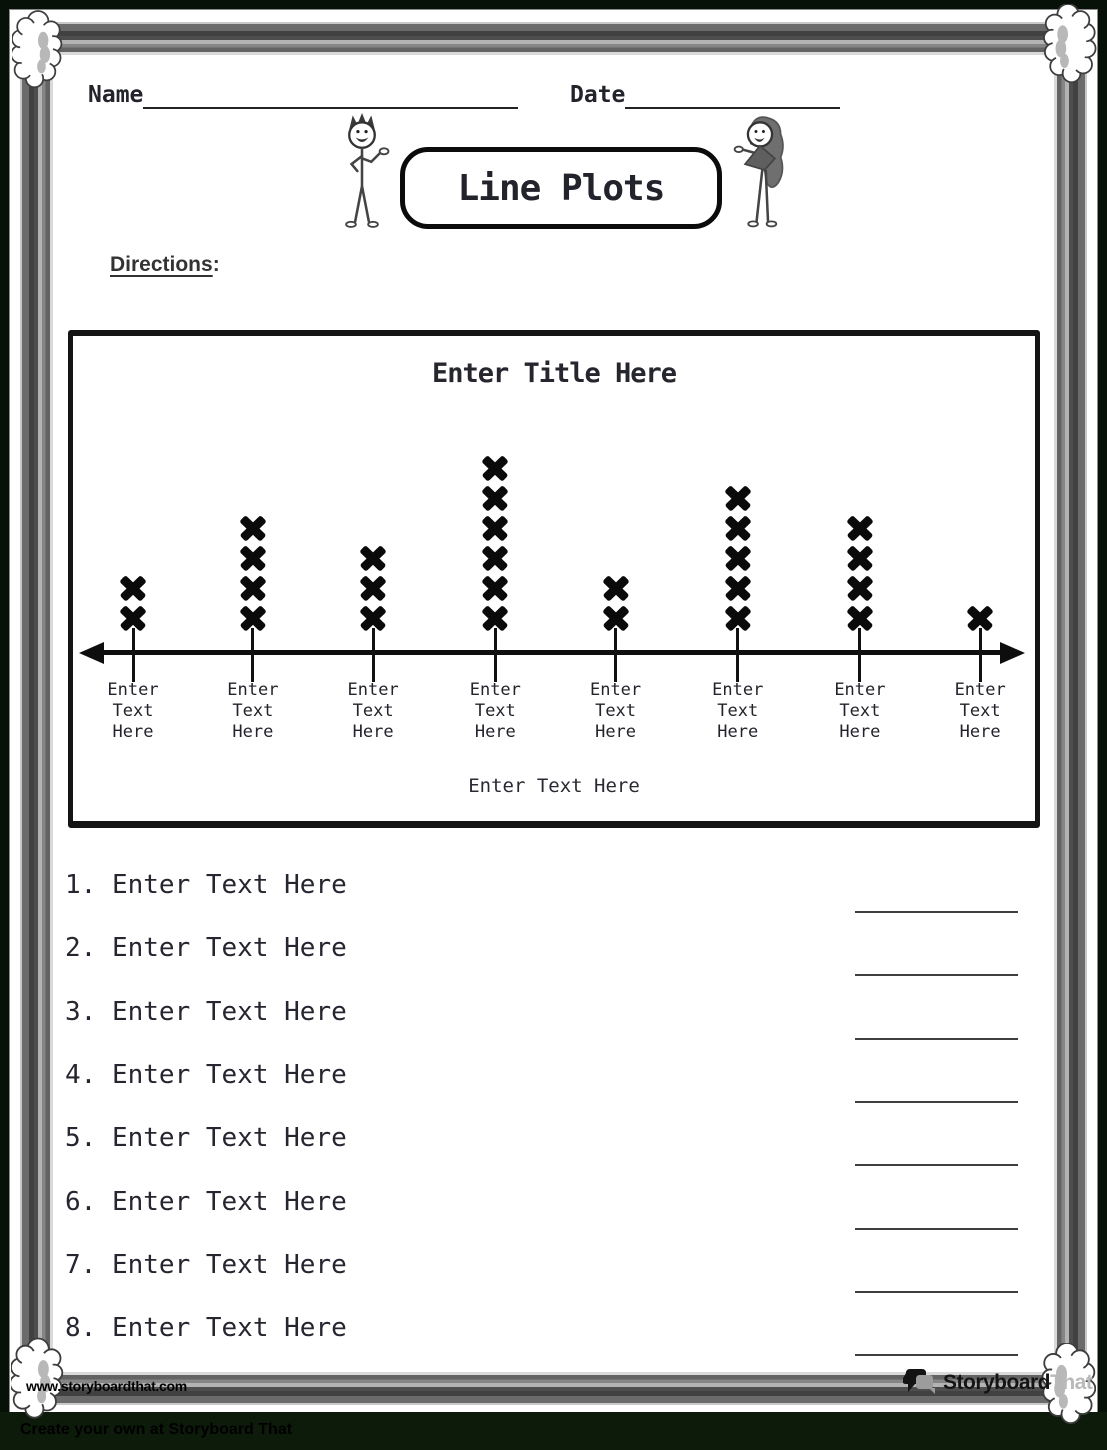 The image size is (1107, 1450). Describe the element at coordinates (553, 1335) in the screenshot. I see `question-row: 8. Enter Text Here` at that location.